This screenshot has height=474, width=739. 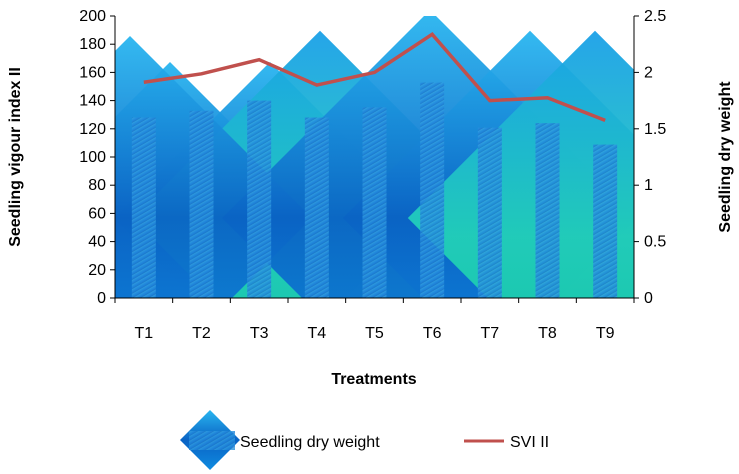 I want to click on y-right-axis-title: Seedling dry weight, so click(x=725, y=157).